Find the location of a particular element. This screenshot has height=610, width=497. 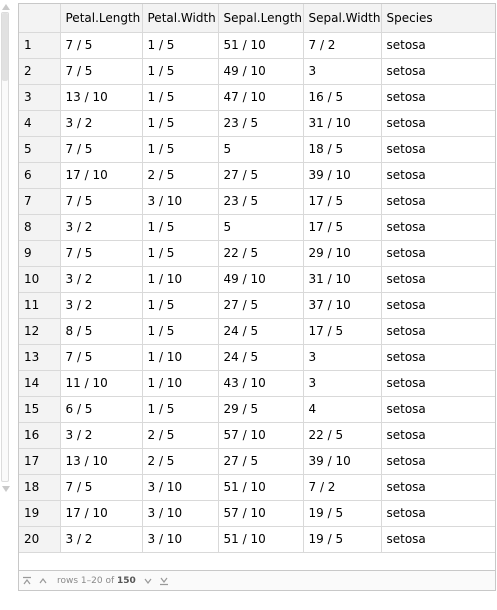

cell-sepal-length: 49 / 10 is located at coordinates (261, 279).